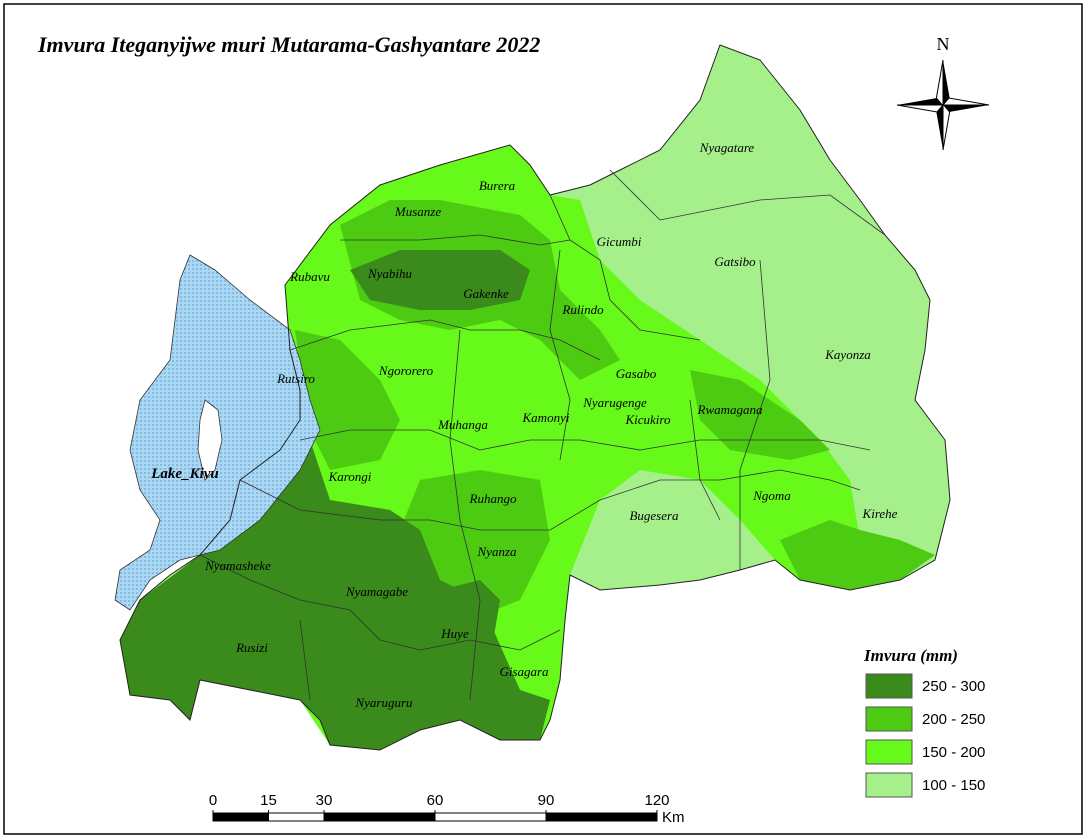 The height and width of the screenshot is (840, 1088). I want to click on district-label: Rulindo, so click(582, 309).